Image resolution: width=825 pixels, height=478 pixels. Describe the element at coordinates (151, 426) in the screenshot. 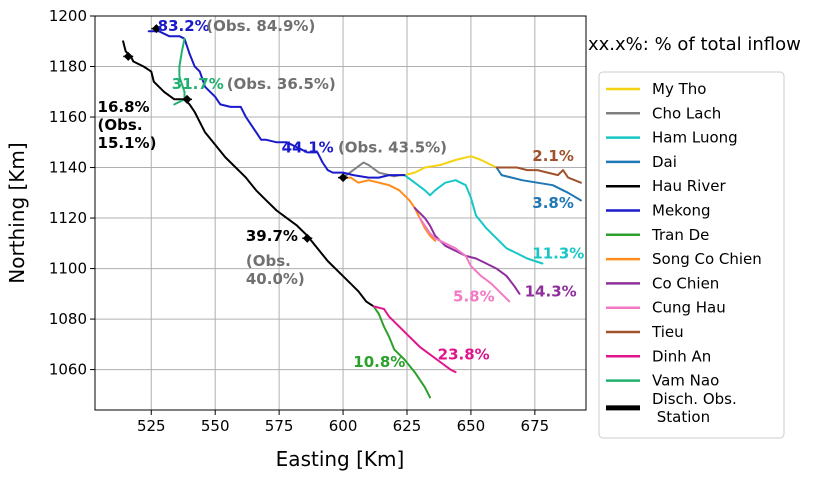

I see `x-tick-label: 525` at that location.